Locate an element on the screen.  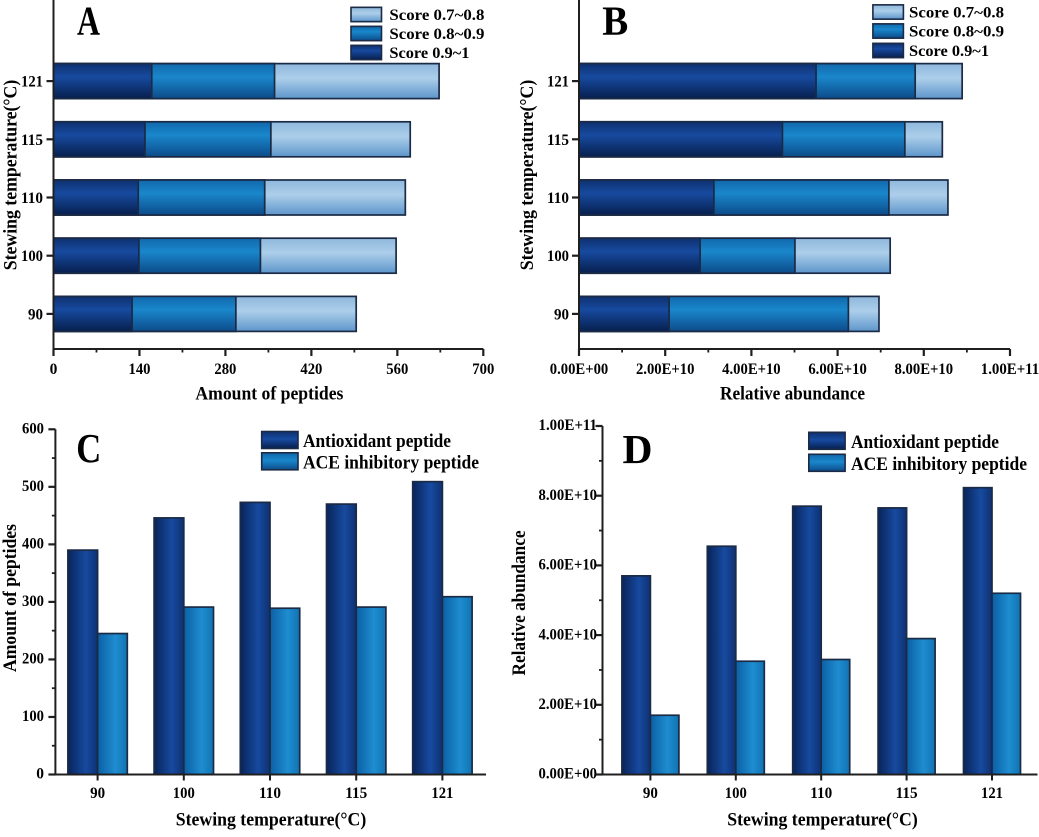
svg-text: 500 is located at coordinates (33, 486).